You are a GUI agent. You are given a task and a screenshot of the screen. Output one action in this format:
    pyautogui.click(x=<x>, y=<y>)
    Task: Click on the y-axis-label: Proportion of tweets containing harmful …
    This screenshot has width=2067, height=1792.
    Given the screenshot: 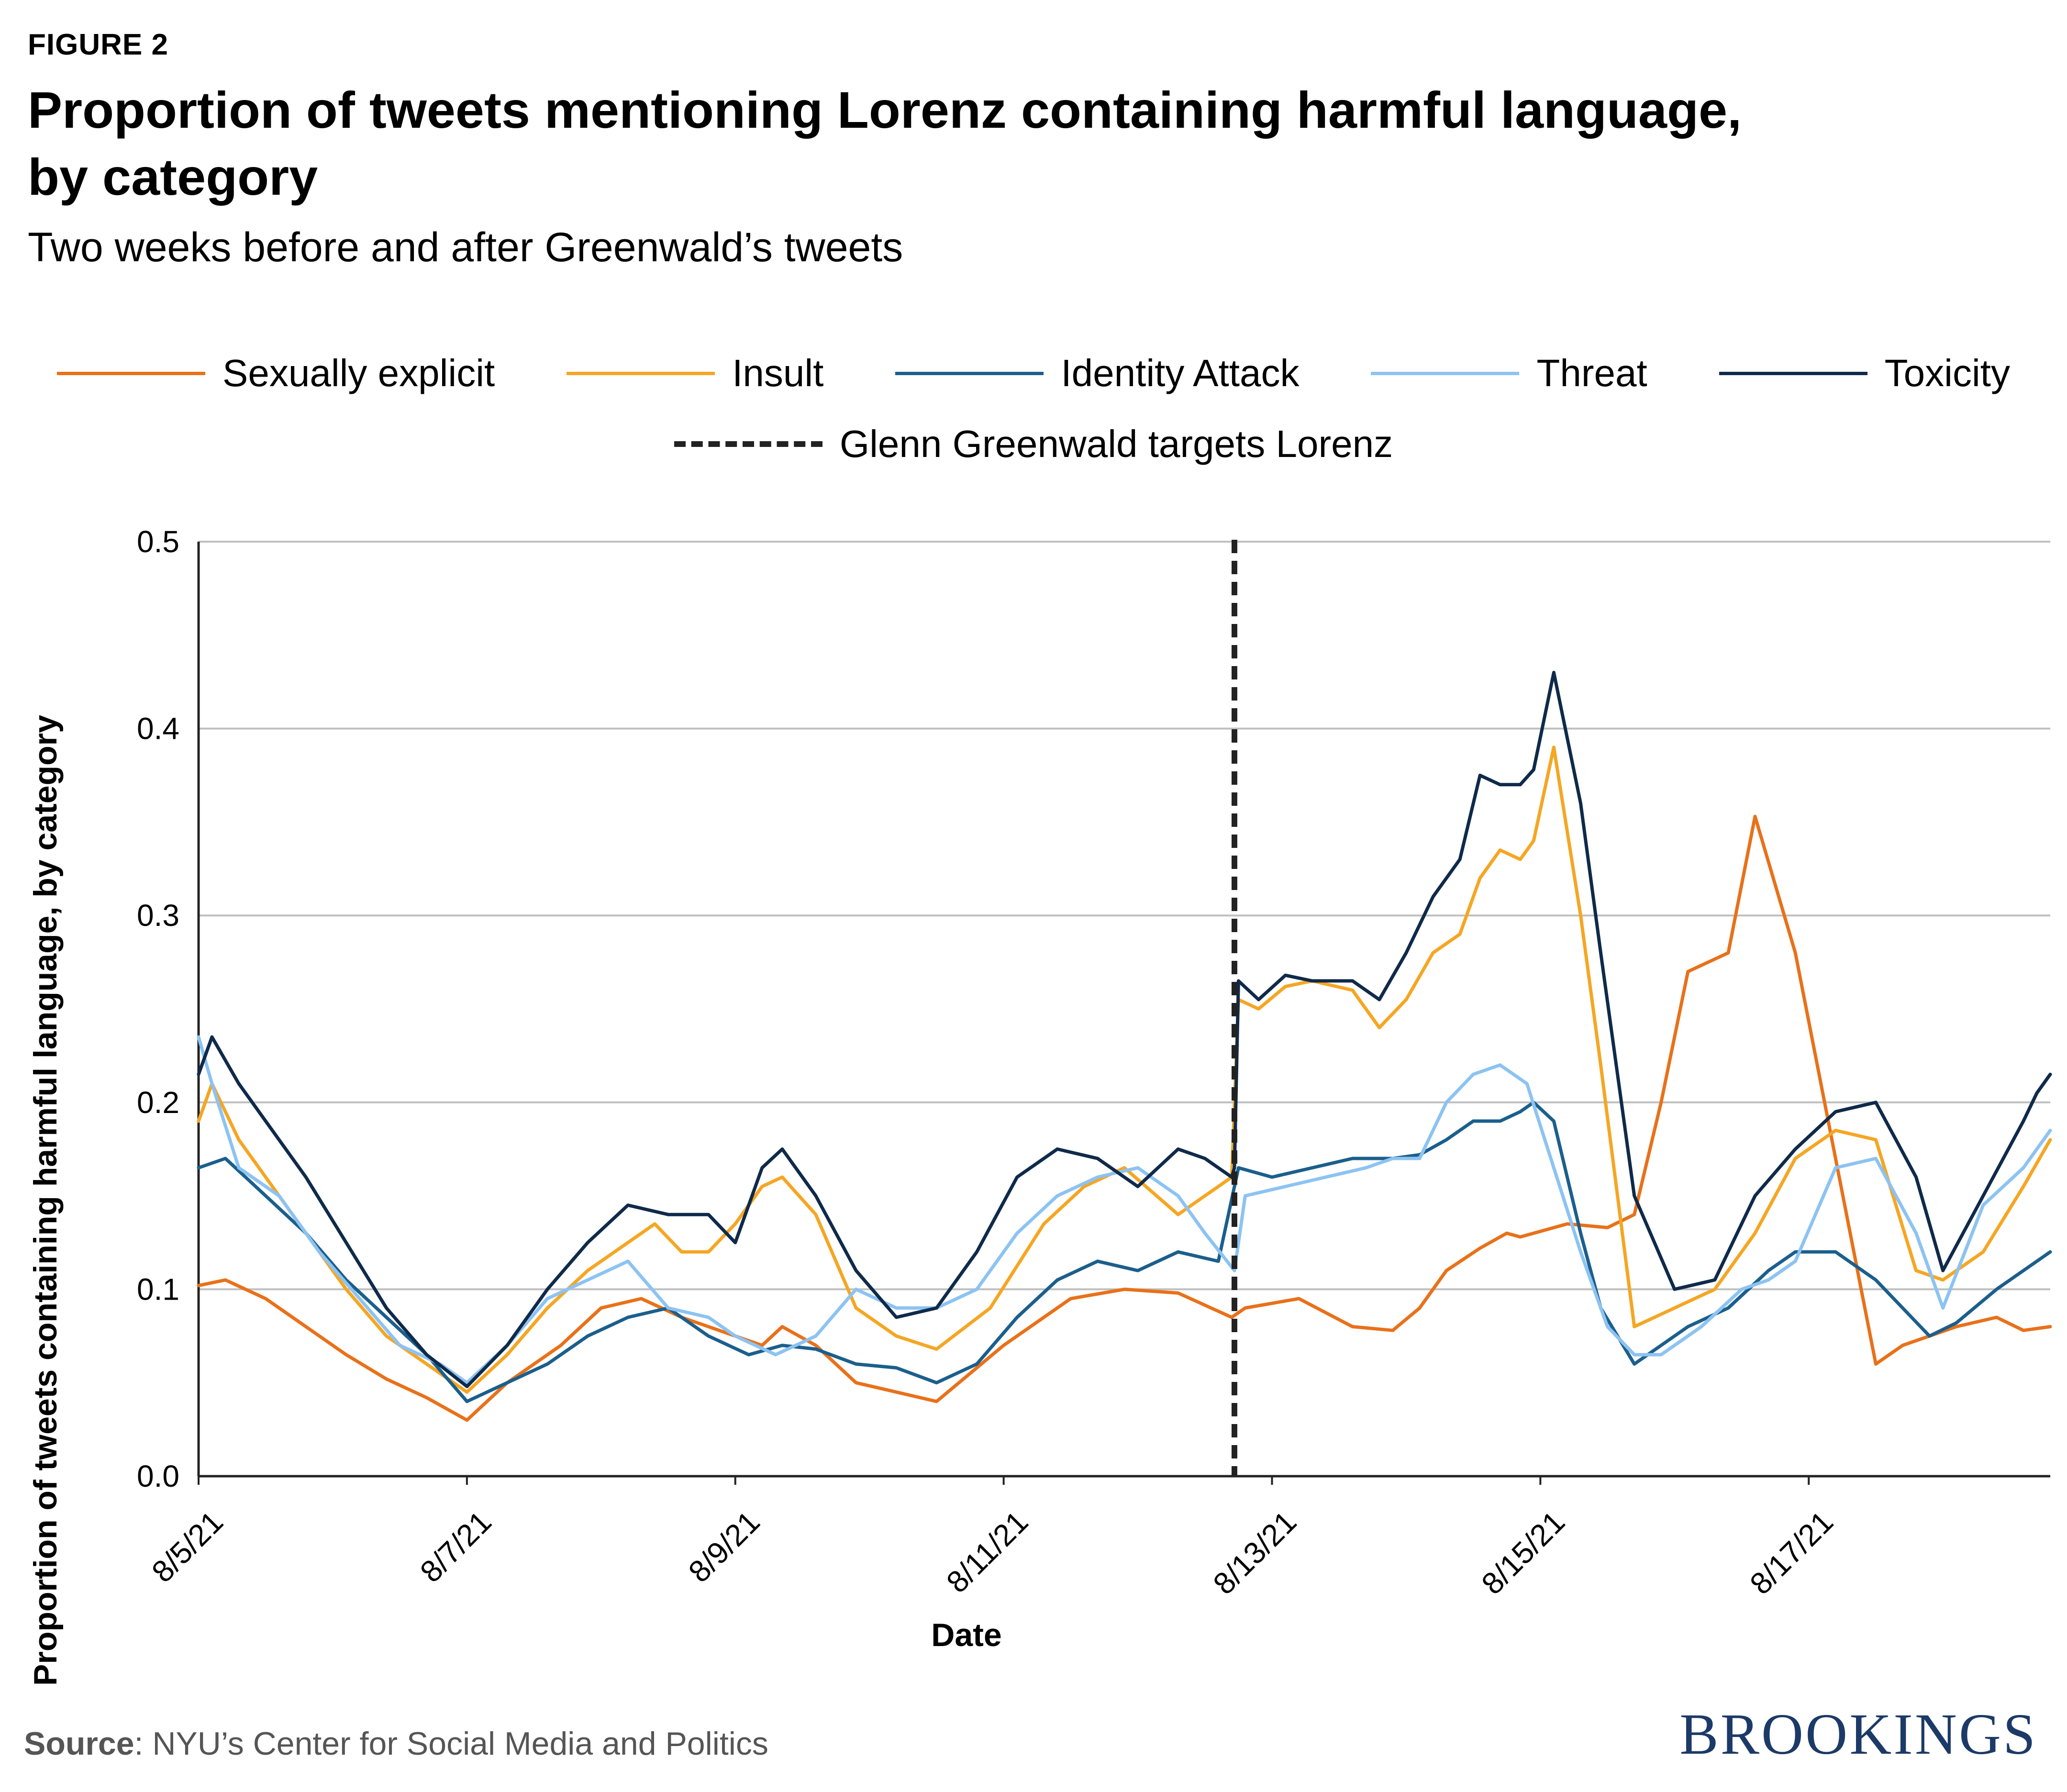 What is the action you would take?
    pyautogui.click(x=46, y=1200)
    